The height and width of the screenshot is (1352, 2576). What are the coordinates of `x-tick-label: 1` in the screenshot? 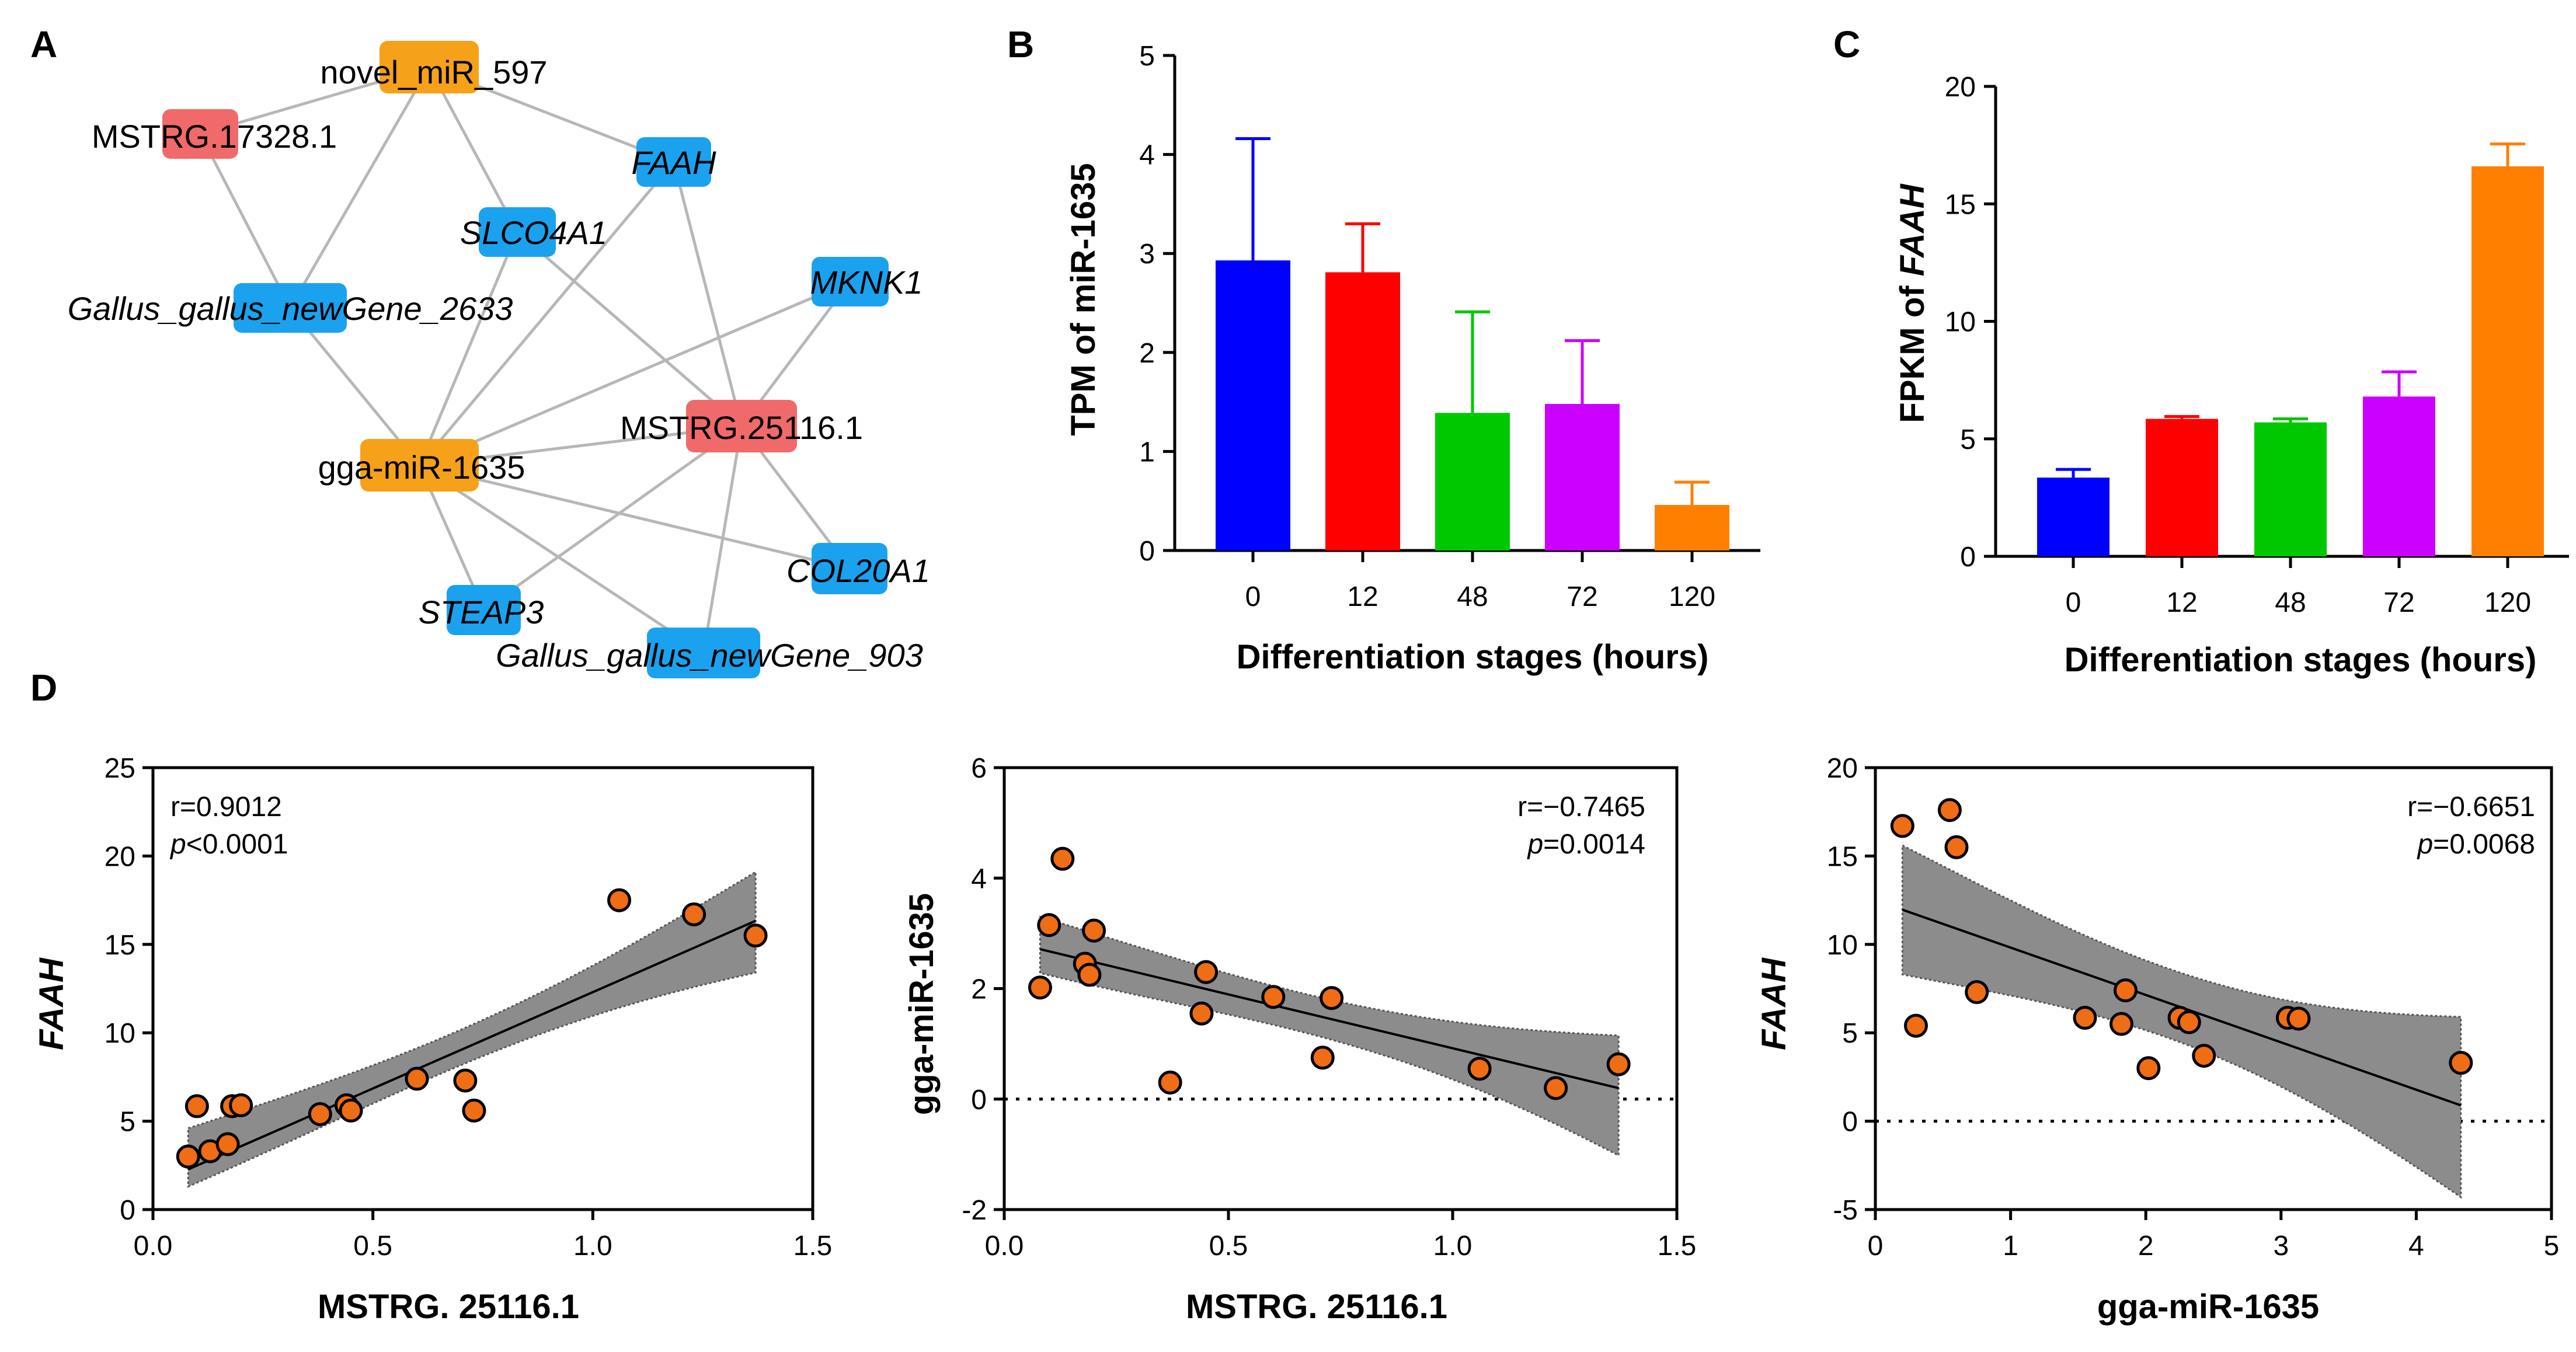 It's located at (2010, 1246).